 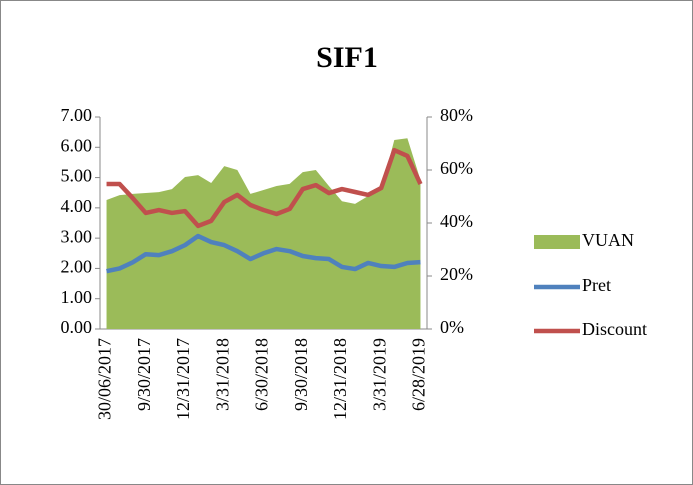 What do you see at coordinates (77, 327) in the screenshot?
I see `y-tick-label: 0.00` at bounding box center [77, 327].